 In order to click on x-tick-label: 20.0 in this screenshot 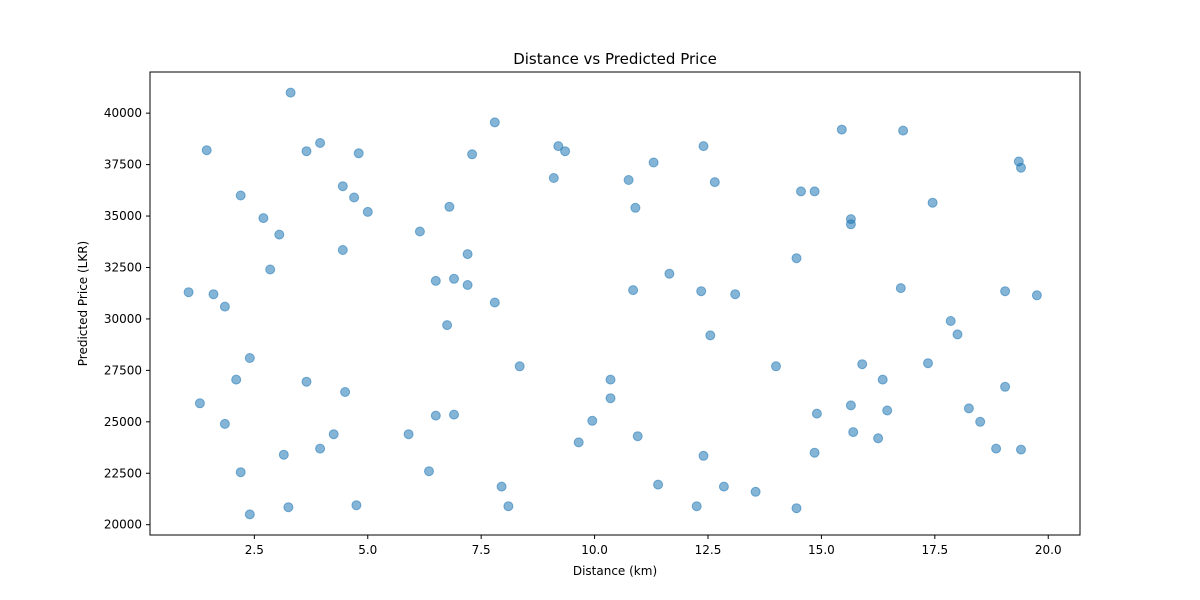, I will do `click(1048, 550)`.